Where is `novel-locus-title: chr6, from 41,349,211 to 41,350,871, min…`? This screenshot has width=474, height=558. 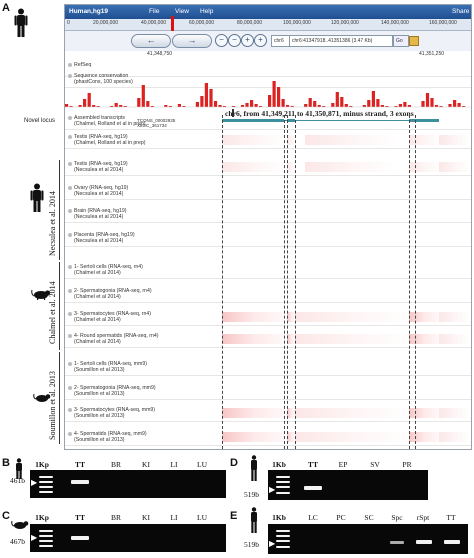 novel-locus-title: chr6, from 41,349,211 to 41,350,871, min… is located at coordinates (319, 113).